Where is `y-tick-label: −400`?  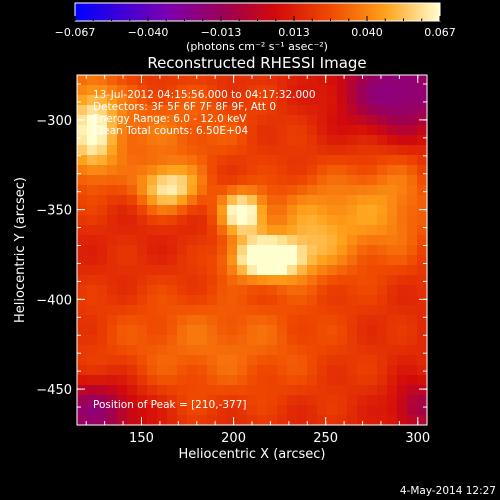
y-tick-label: −400 is located at coordinates (54, 300).